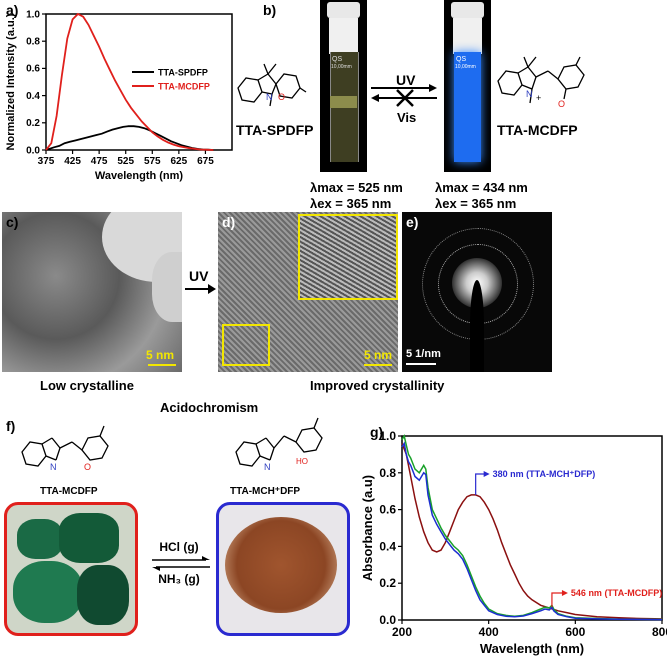 The width and height of the screenshot is (667, 663). What do you see at coordinates (152, 161) in the screenshot?
I see `x-tick-label: 575` at bounding box center [152, 161].